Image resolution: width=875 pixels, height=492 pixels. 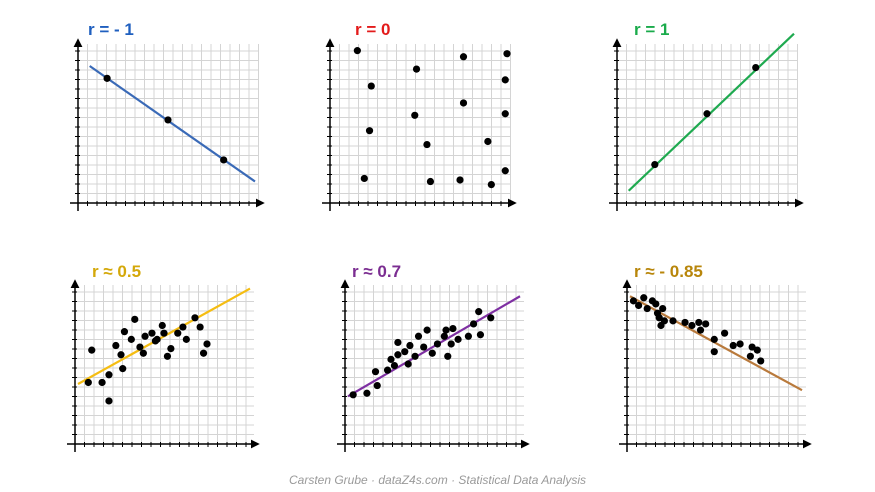 What do you see at coordinates (111, 29) in the screenshot?
I see `chart-title: r = - 1` at bounding box center [111, 29].